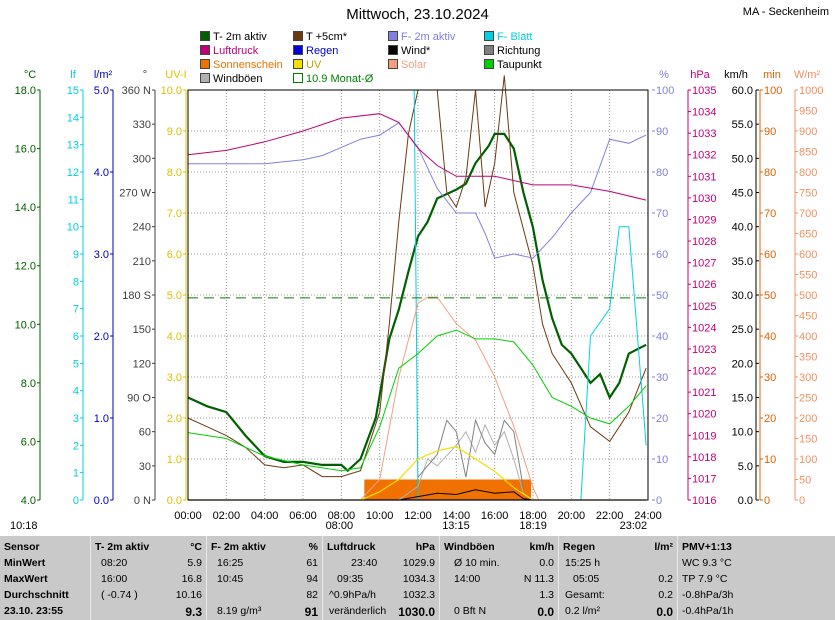 This screenshot has width=835, height=620. What do you see at coordinates (736, 75) in the screenshot?
I see `wind-axis-header: km/h` at bounding box center [736, 75].